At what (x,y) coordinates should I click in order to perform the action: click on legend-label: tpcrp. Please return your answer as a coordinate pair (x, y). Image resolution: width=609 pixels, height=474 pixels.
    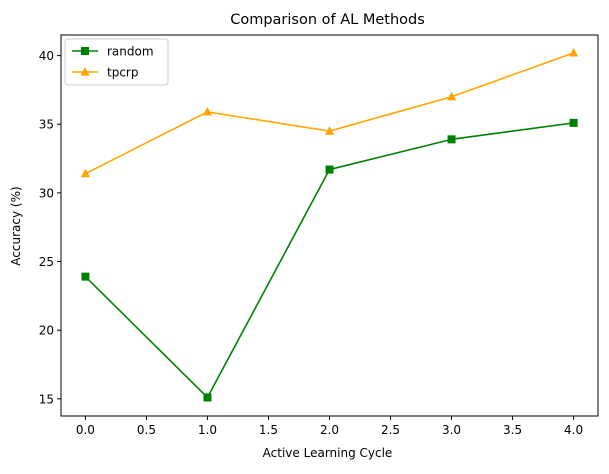
    Looking at the image, I should click on (122, 73).